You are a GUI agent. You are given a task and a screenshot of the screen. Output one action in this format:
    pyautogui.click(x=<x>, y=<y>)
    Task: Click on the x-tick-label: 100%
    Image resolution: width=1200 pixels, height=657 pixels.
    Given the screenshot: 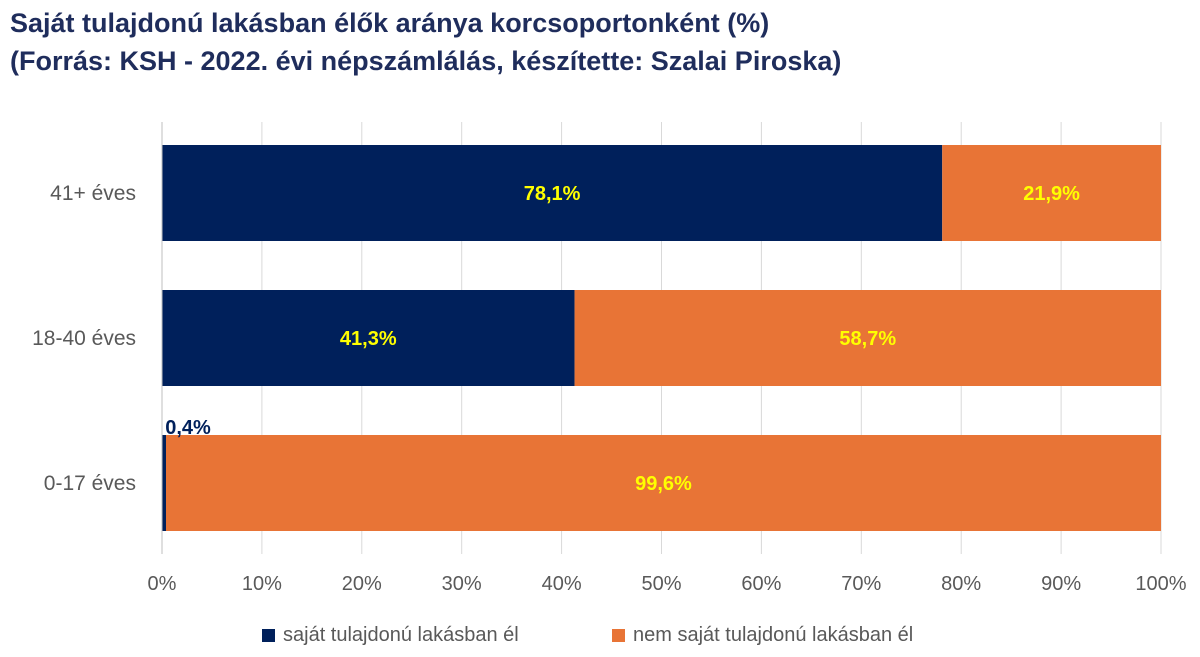 What is the action you would take?
    pyautogui.click(x=1160, y=584)
    